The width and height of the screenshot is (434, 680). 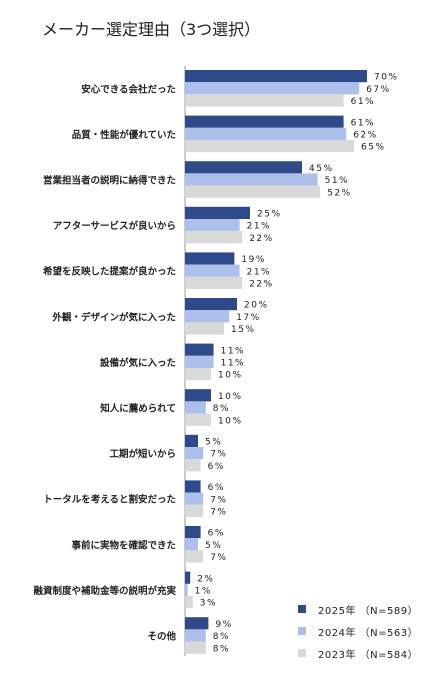 What do you see at coordinates (203, 592) in the screenshot?
I see `data-label: 1%` at bounding box center [203, 592].